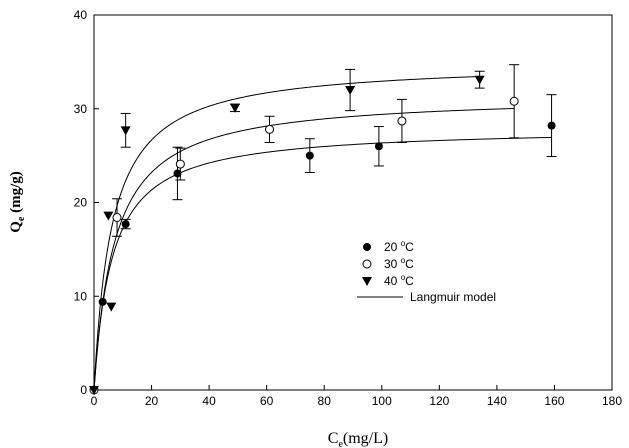 The image size is (629, 448). What do you see at coordinates (333, 438) in the screenshot?
I see `x-axis-title-main: C` at bounding box center [333, 438].